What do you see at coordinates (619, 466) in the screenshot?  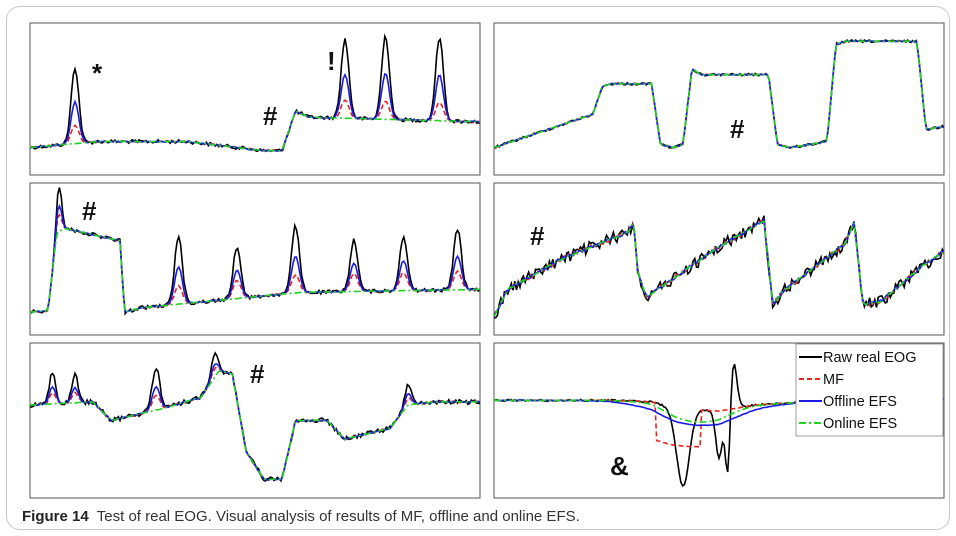 I see `event-marker: &` at bounding box center [619, 466].